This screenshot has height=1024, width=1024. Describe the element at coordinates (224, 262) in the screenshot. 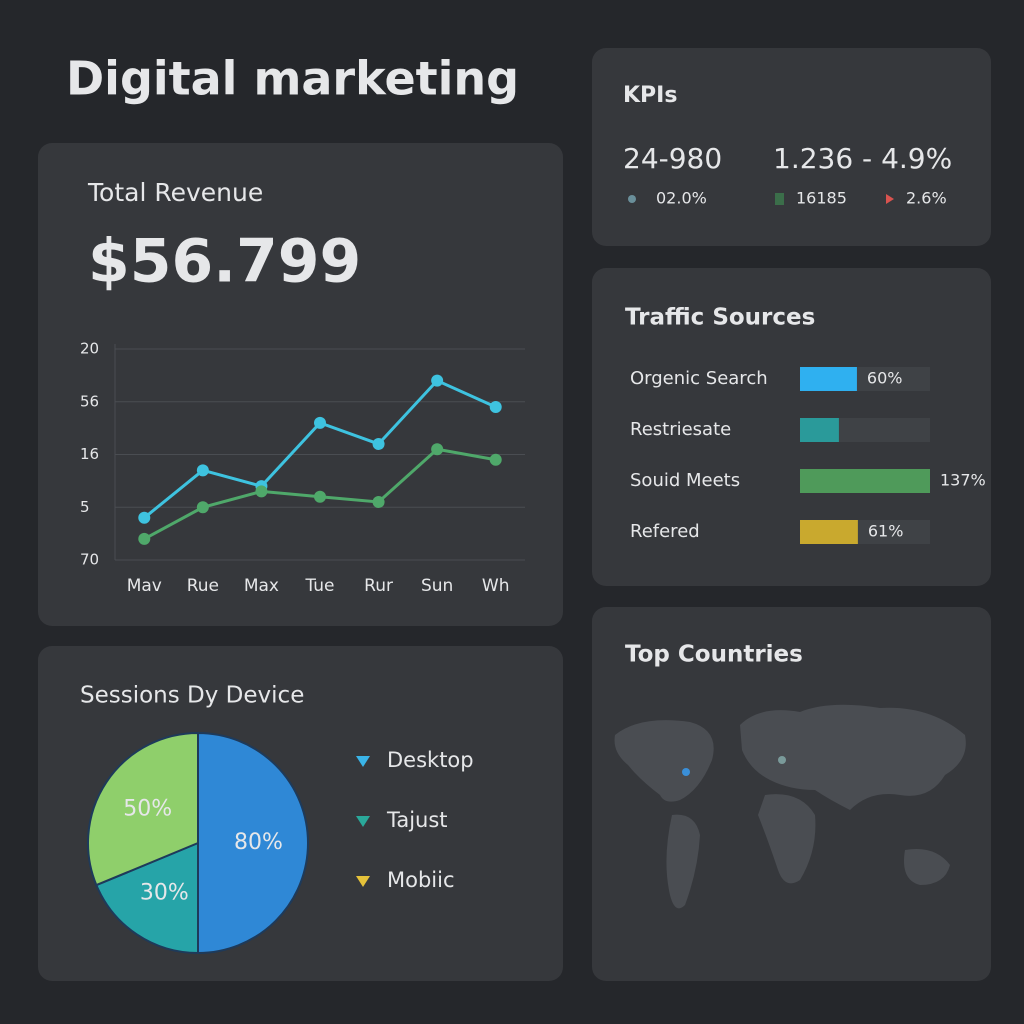

I see `revenue-value: $56.799` at that location.